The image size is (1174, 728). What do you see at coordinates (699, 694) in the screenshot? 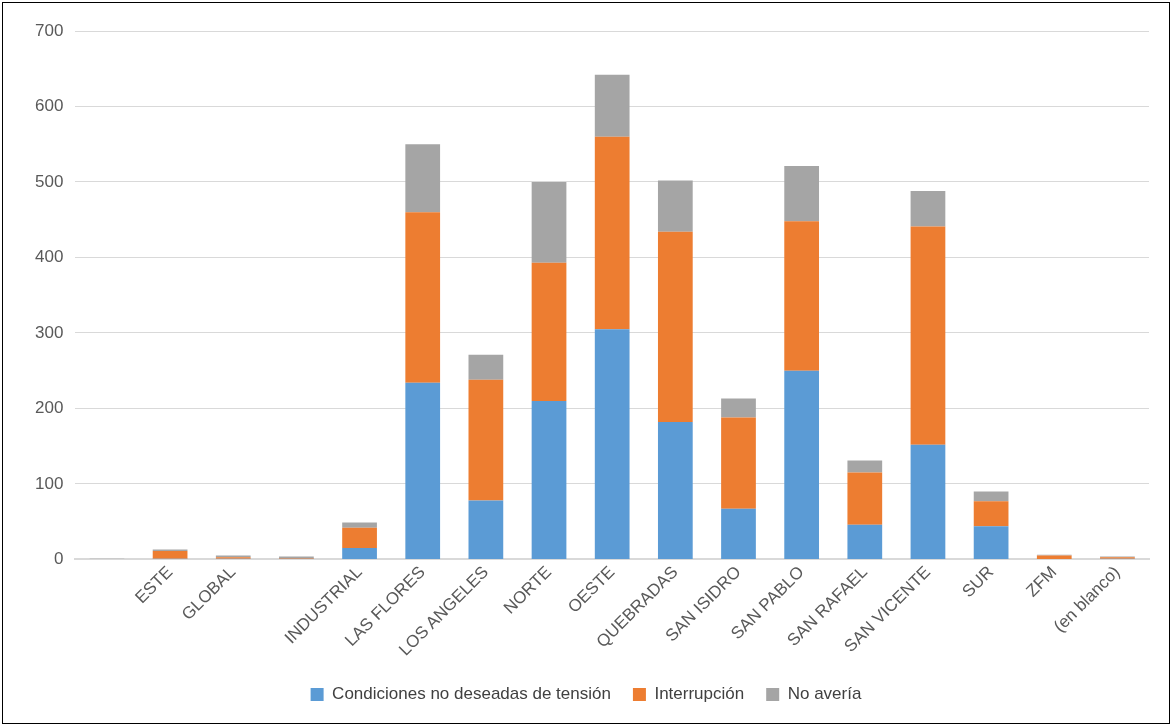
I see `legend-label: Interrupción` at bounding box center [699, 694].